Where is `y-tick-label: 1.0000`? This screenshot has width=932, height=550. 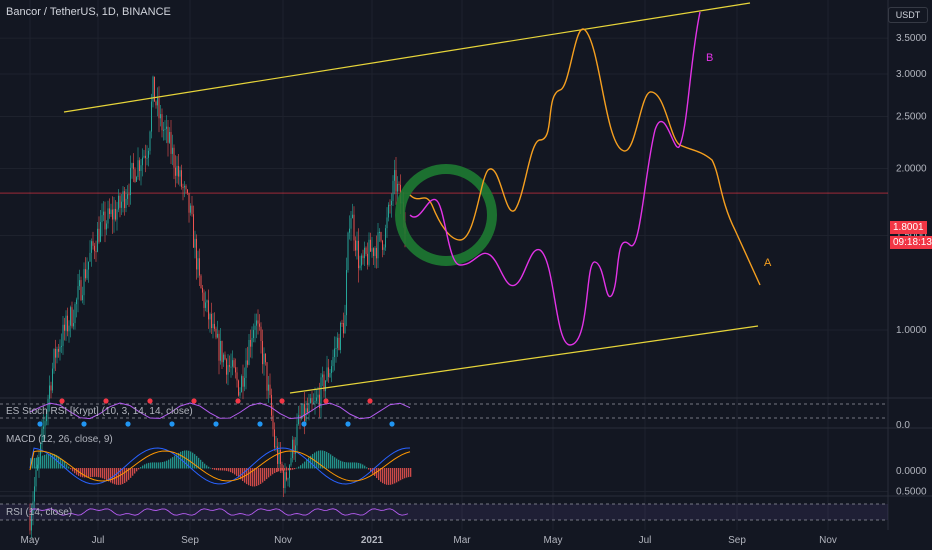
y-tick-label: 1.0000 is located at coordinates (911, 330).